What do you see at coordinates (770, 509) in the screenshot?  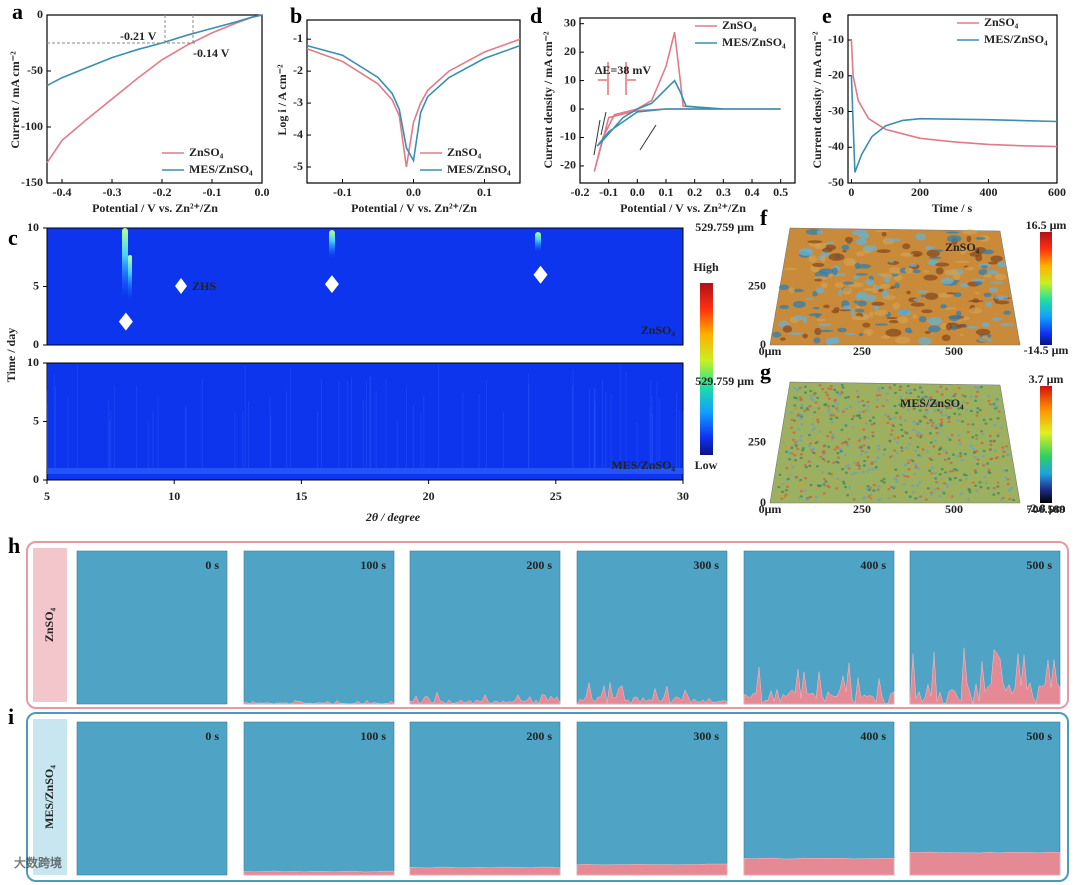 I see `afm-axis-label: 0μm` at bounding box center [770, 509].